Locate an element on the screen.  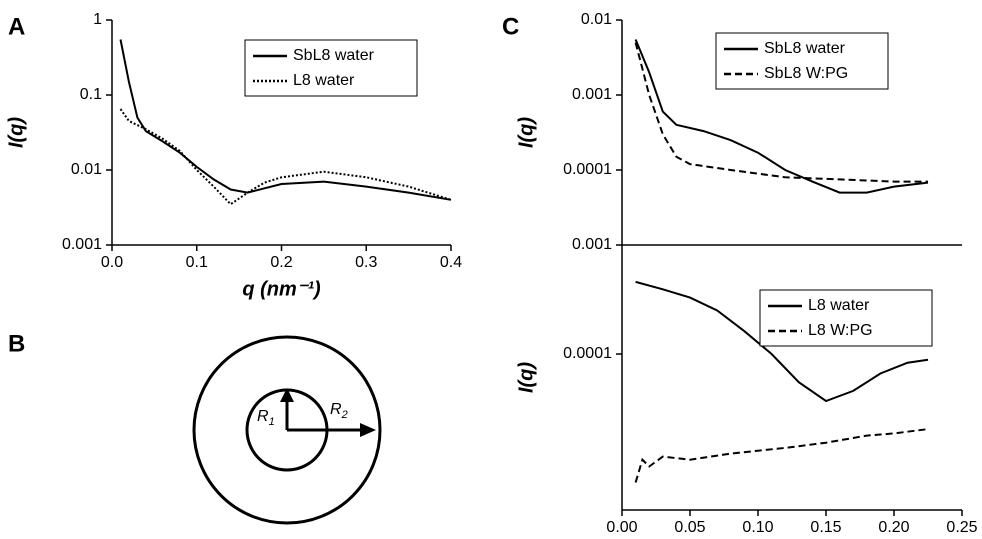
x-tick-label: 0.4 is located at coordinates (451, 262).